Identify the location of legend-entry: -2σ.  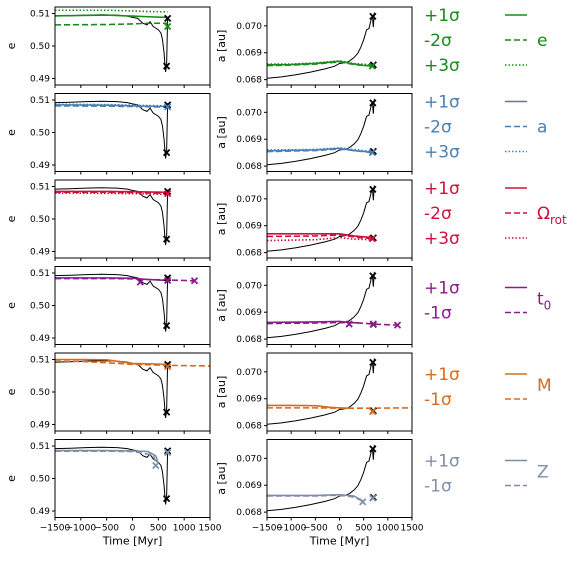
(475, 214).